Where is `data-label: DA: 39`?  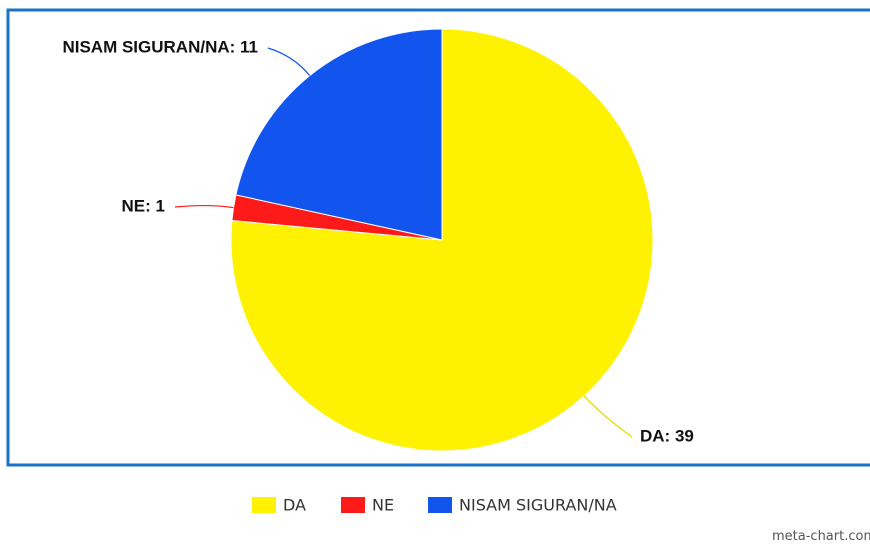 data-label: DA: 39 is located at coordinates (667, 435).